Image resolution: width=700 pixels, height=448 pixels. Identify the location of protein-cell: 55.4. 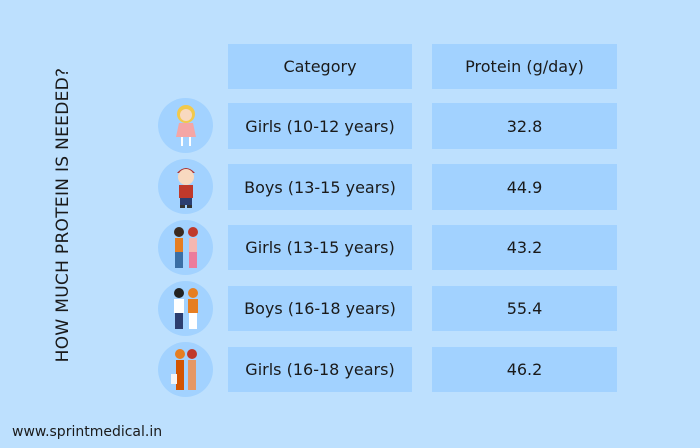
(524, 308).